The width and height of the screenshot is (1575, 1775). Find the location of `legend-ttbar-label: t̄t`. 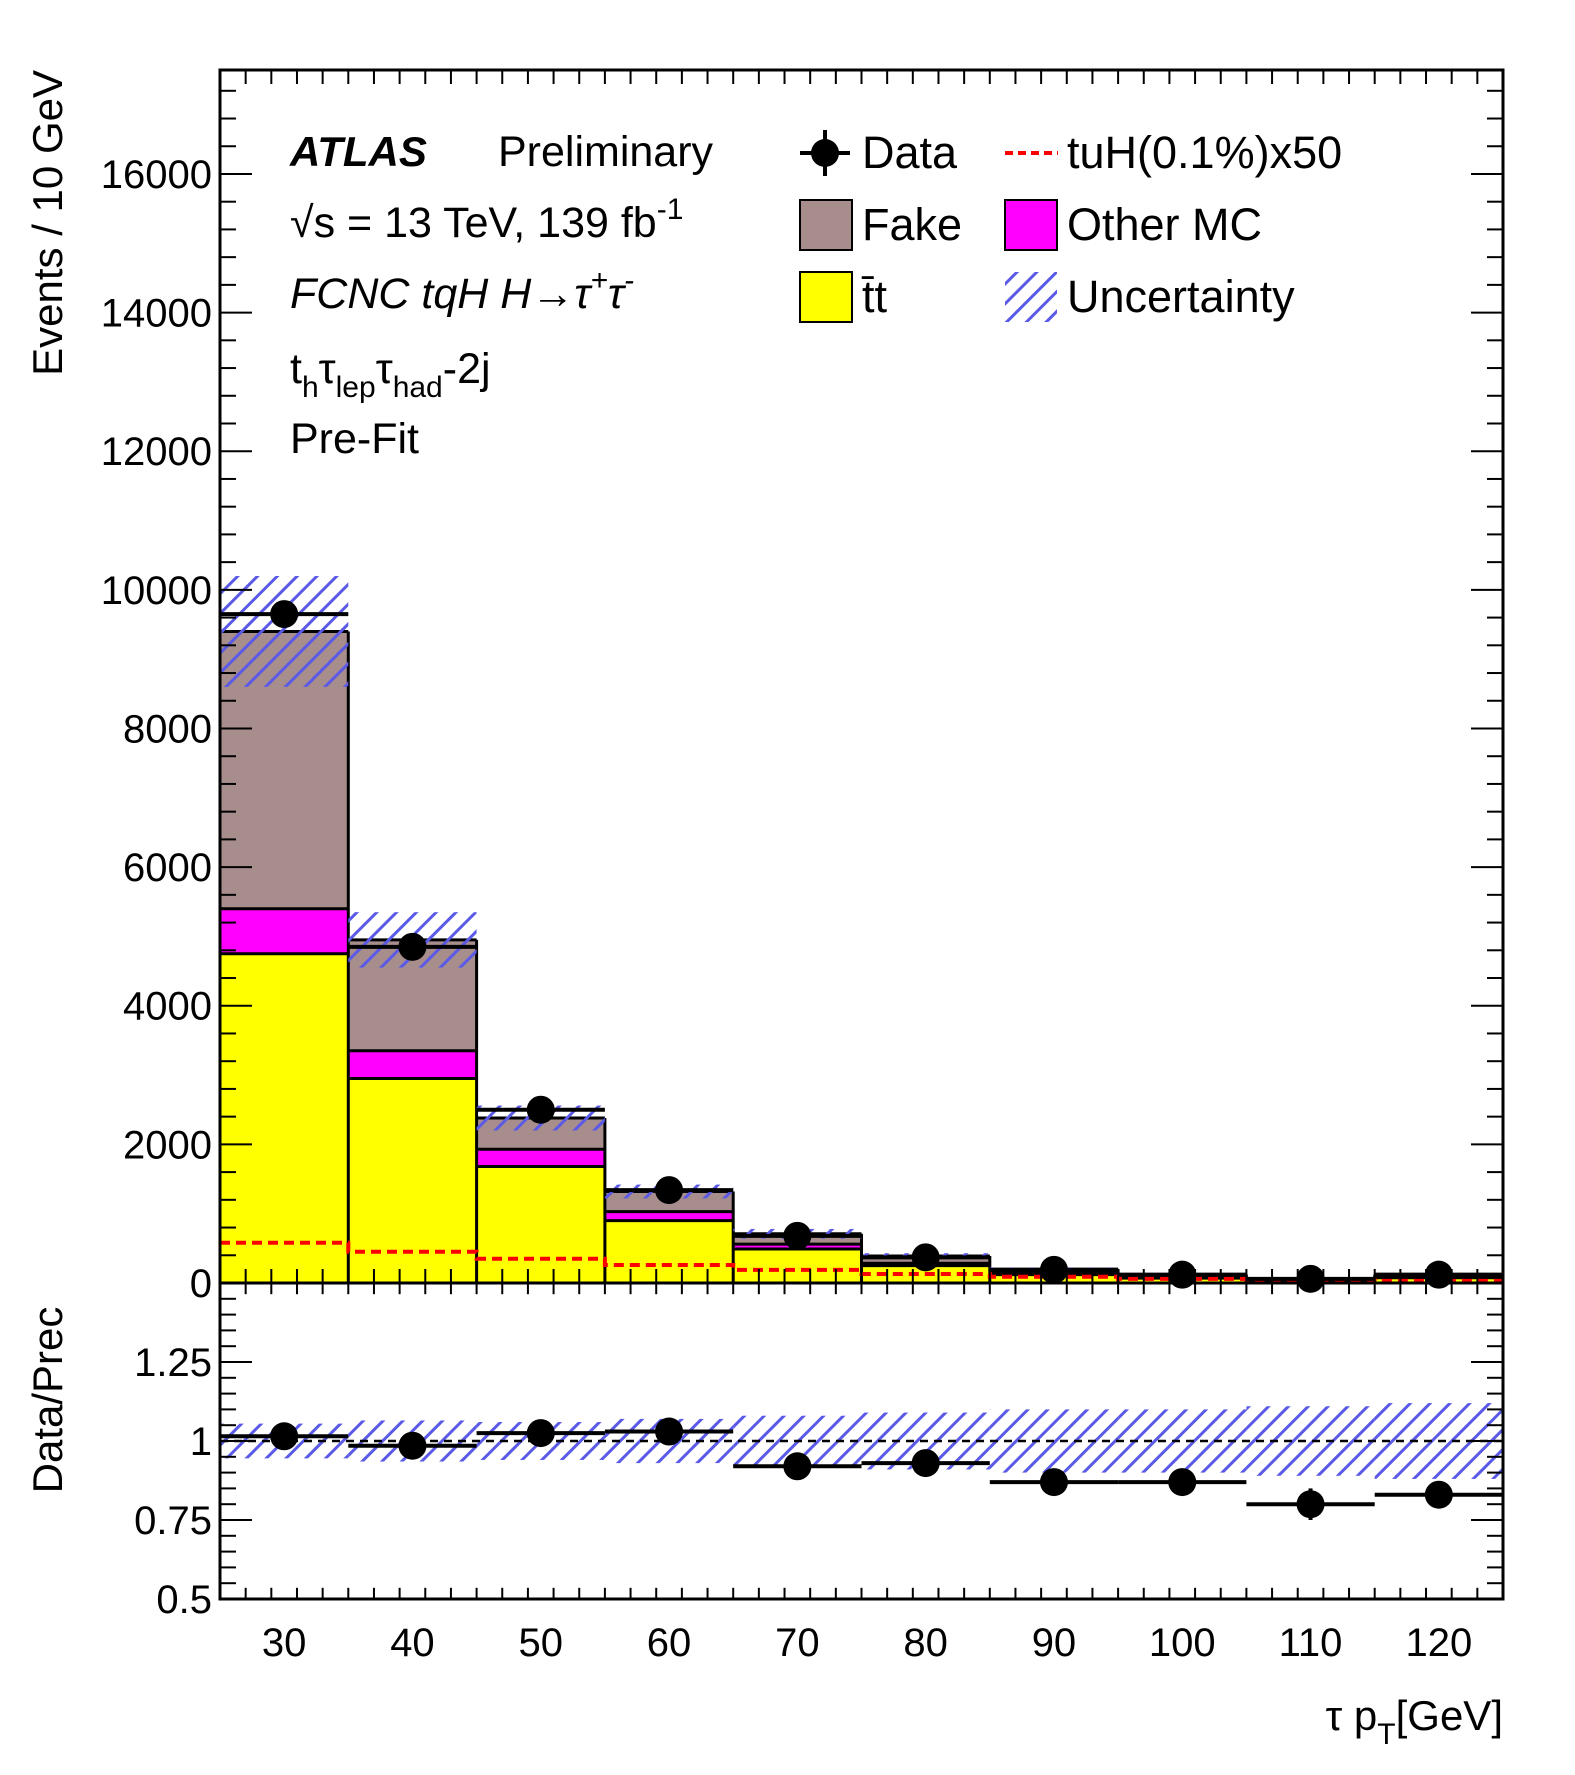

legend-ttbar-label: t̄t is located at coordinates (874, 296).